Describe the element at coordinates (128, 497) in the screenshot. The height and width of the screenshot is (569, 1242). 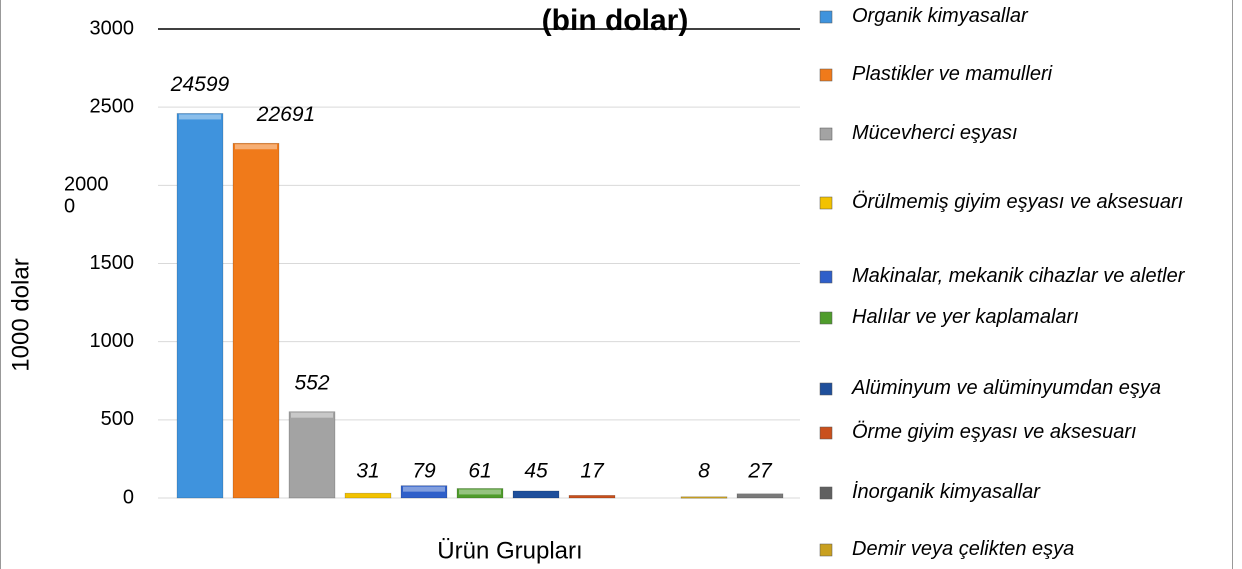
I see `y-tick-label: 0` at that location.